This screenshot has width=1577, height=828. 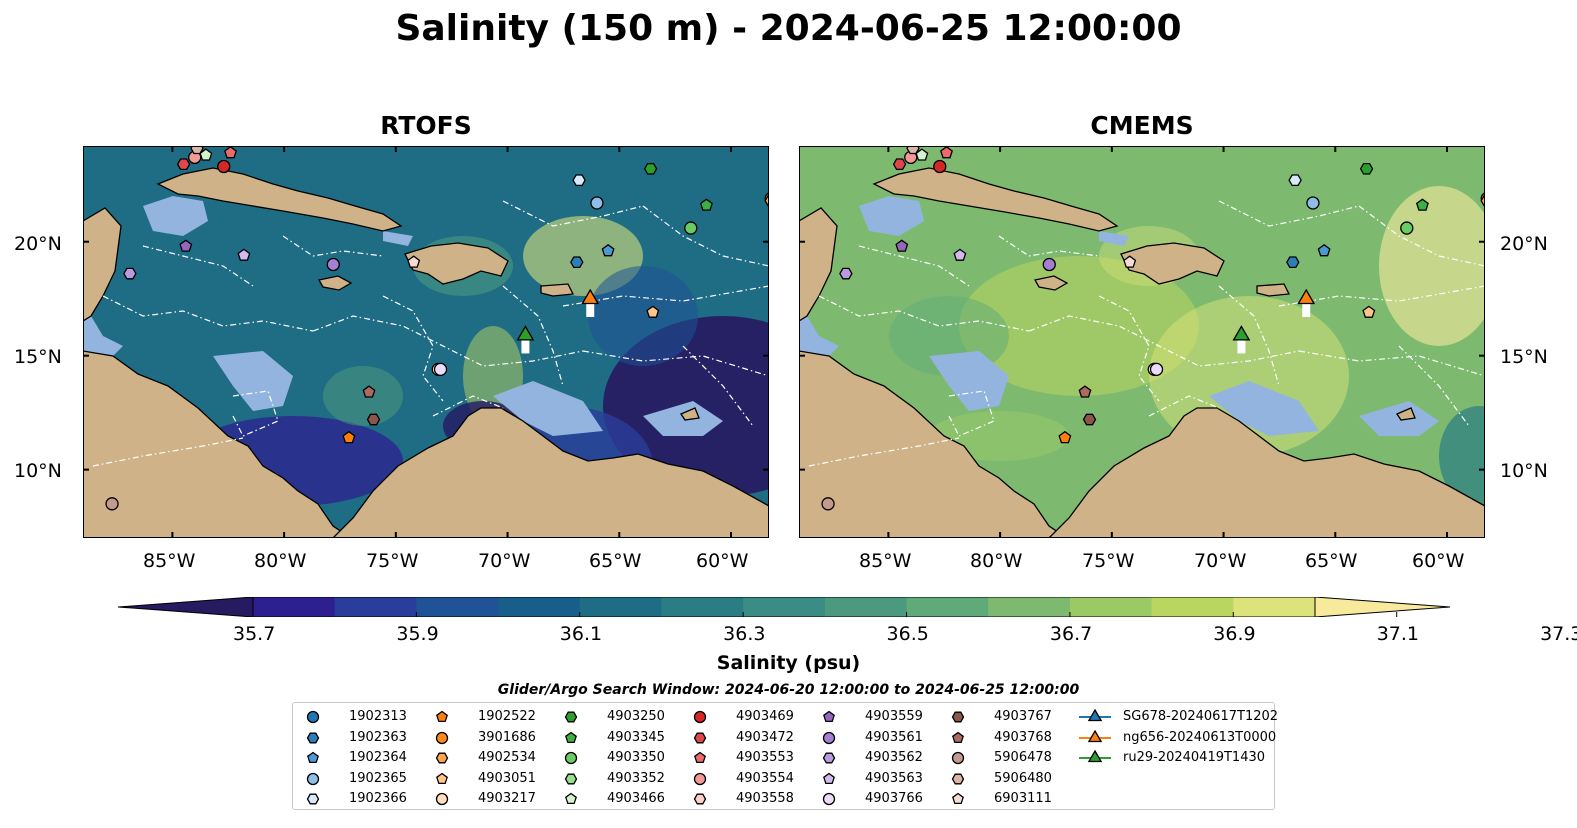 What do you see at coordinates (378, 798) in the screenshot?
I see `legend-label: 1902366` at bounding box center [378, 798].